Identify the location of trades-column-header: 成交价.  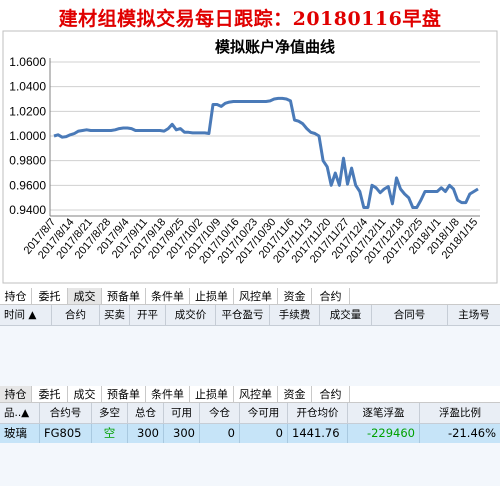
(191, 315).